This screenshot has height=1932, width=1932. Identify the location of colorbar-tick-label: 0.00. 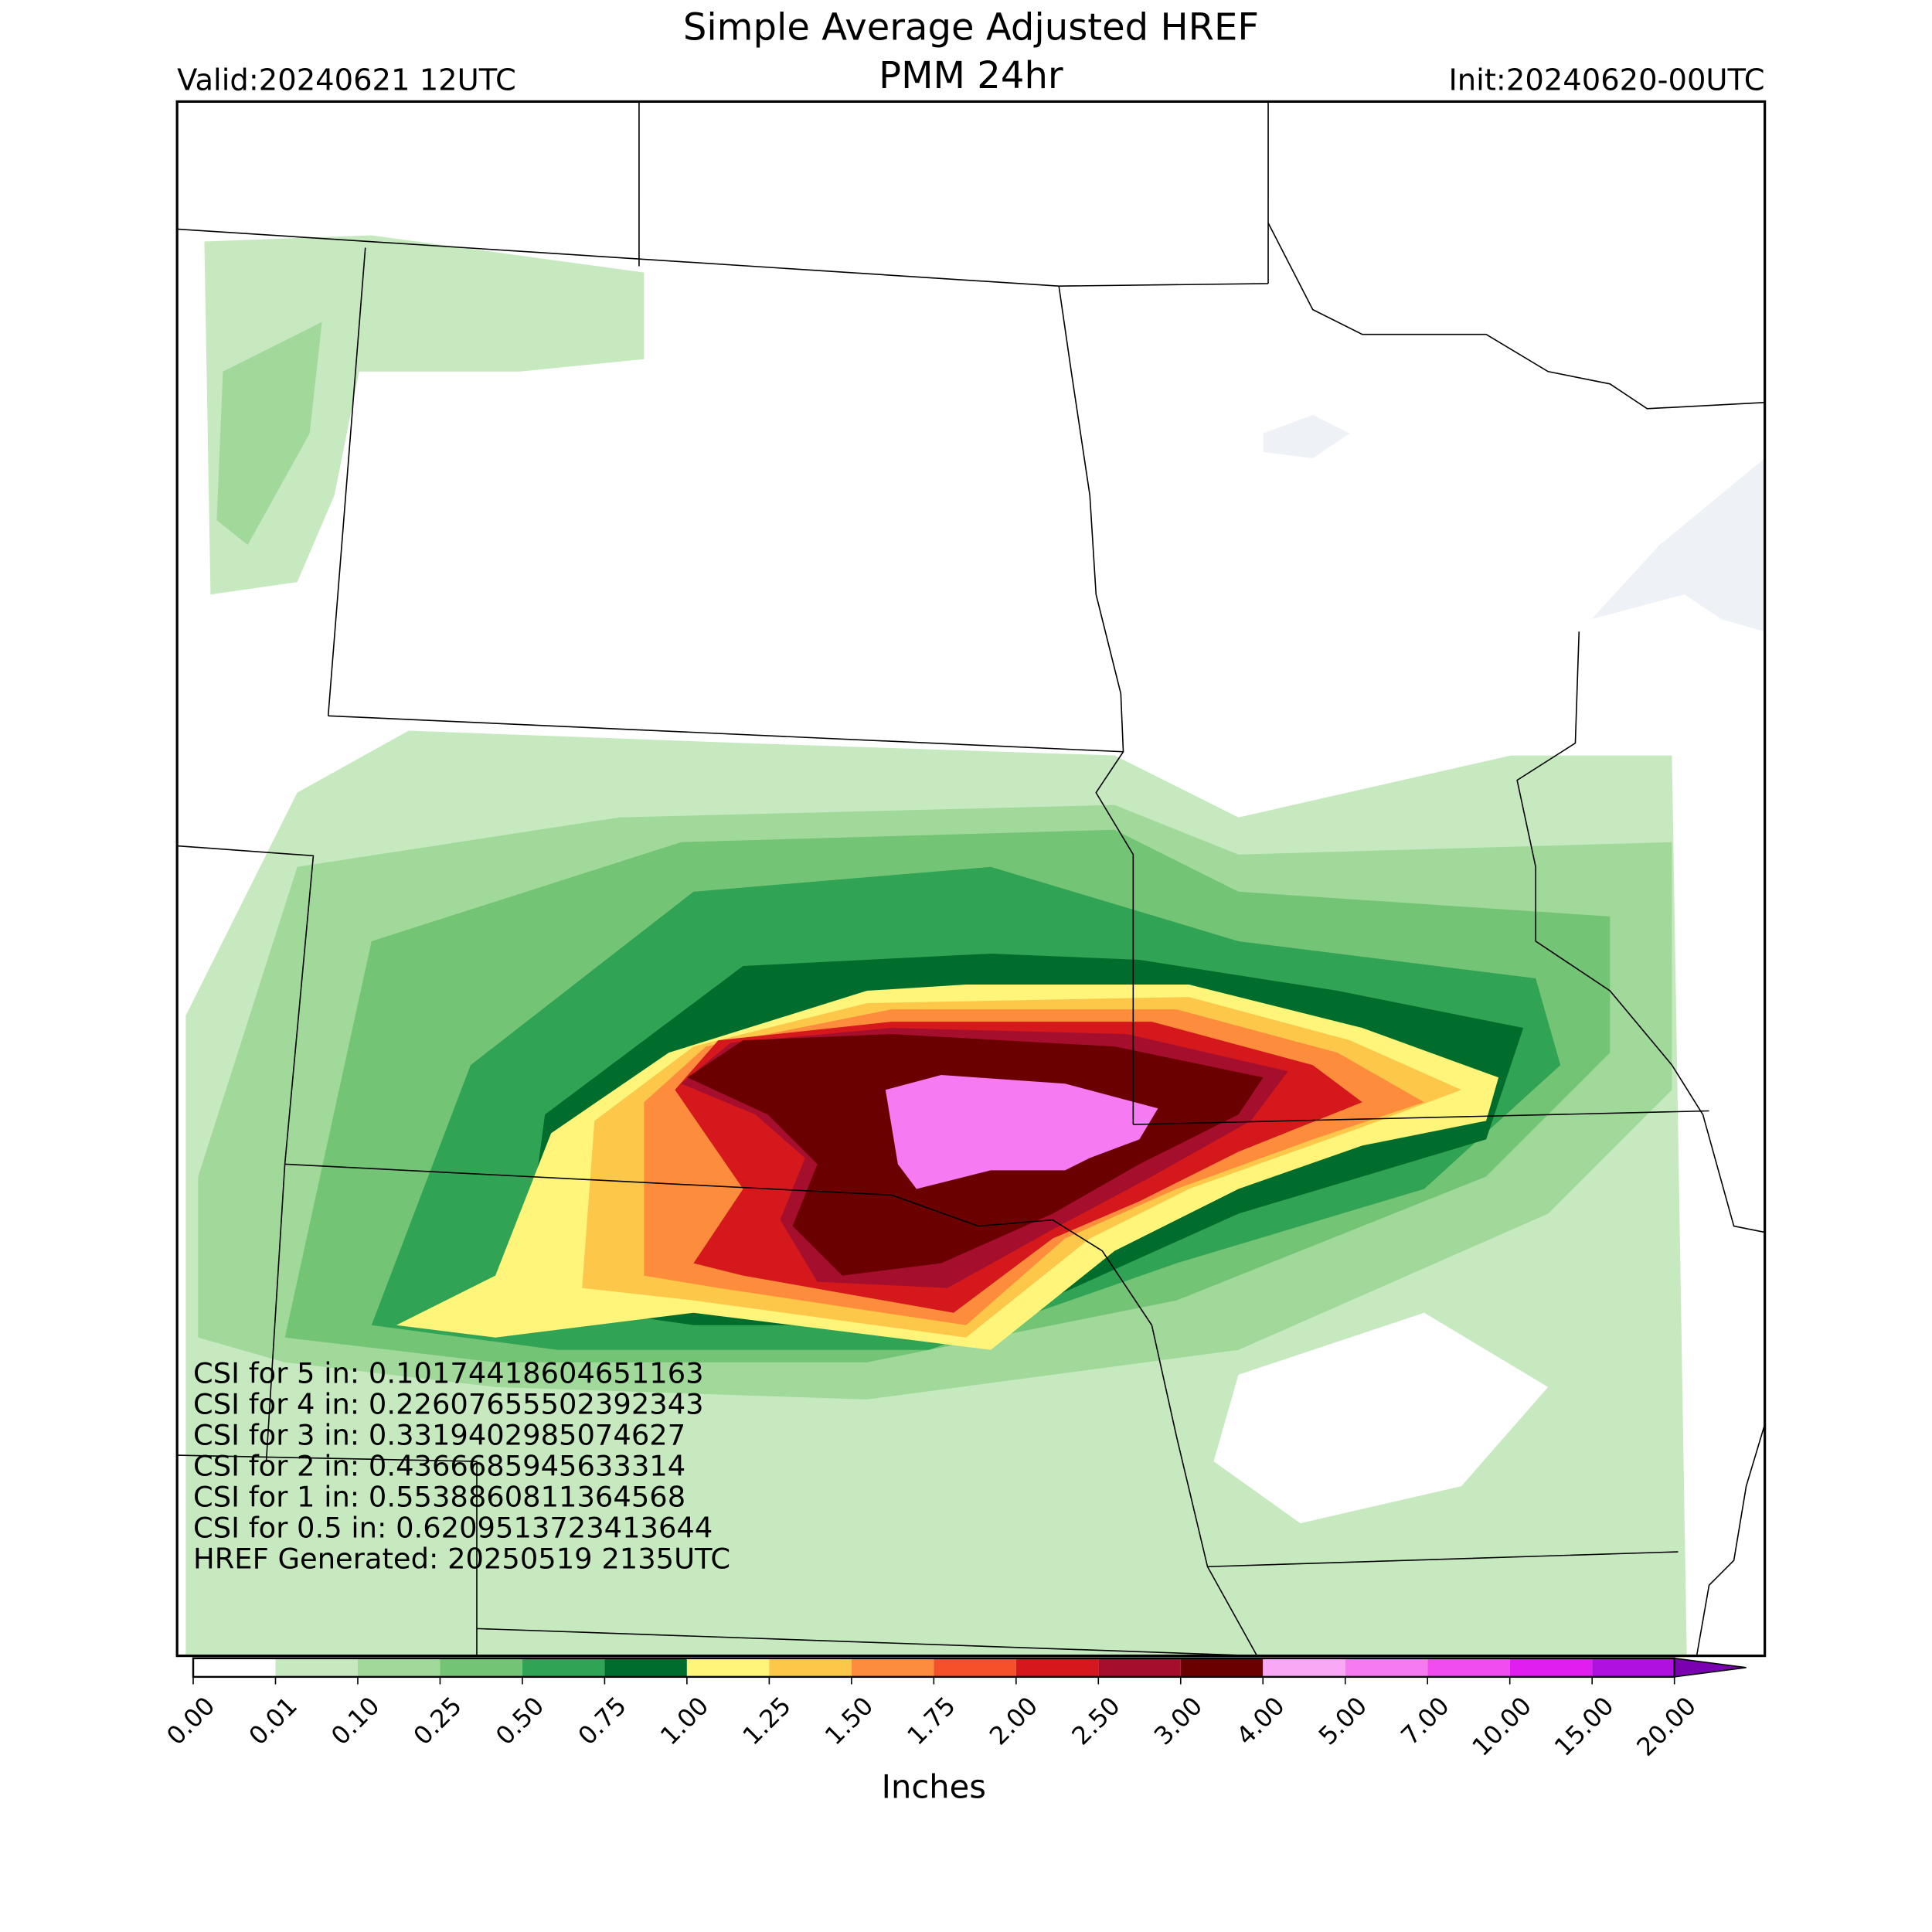
(191, 1721).